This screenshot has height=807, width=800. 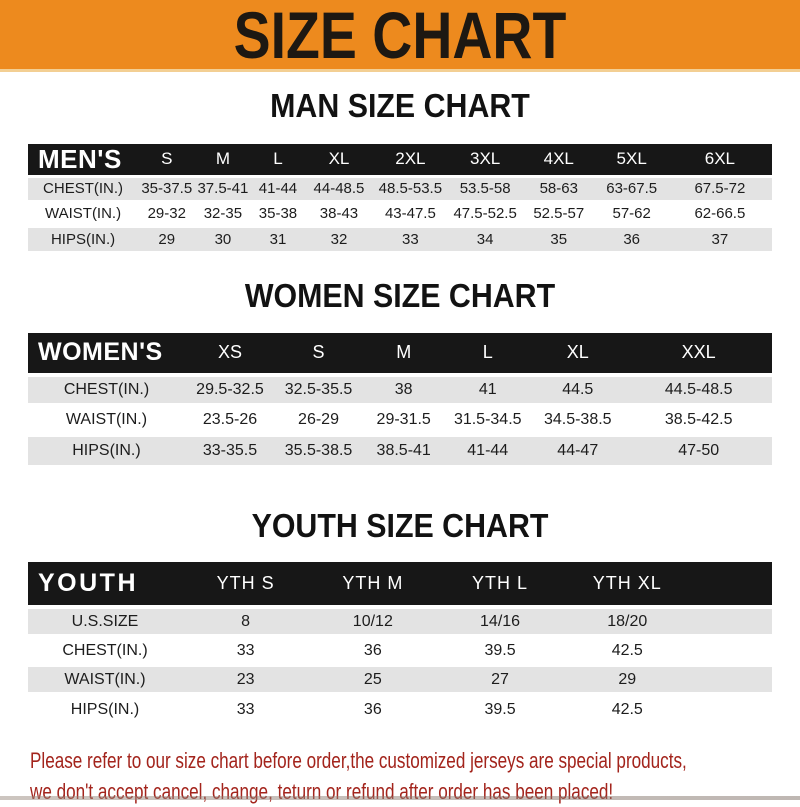 I want to click on youth-header-row: YOUTH YTH S YTH M YTH L YTH XL, so click(x=400, y=585).